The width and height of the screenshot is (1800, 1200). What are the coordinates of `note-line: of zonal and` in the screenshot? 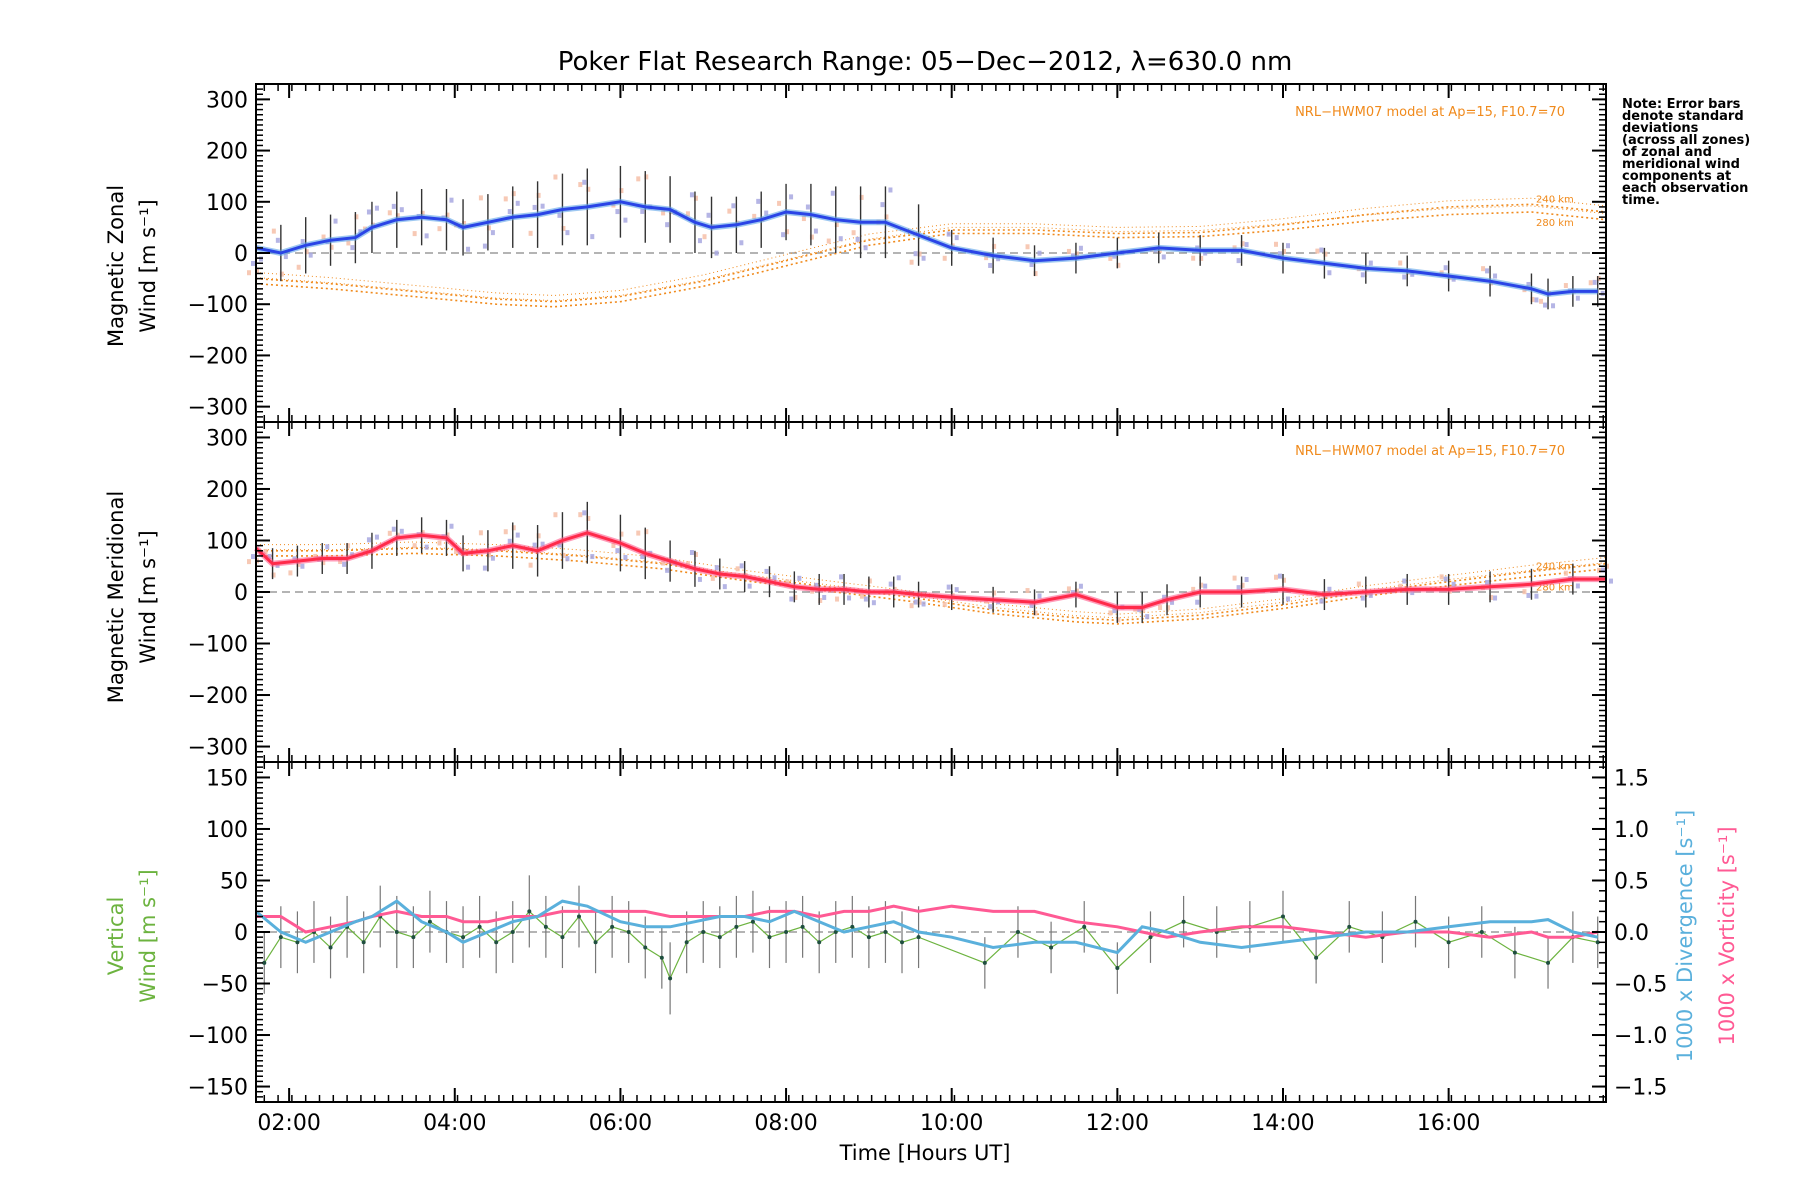 It's located at (1667, 152).